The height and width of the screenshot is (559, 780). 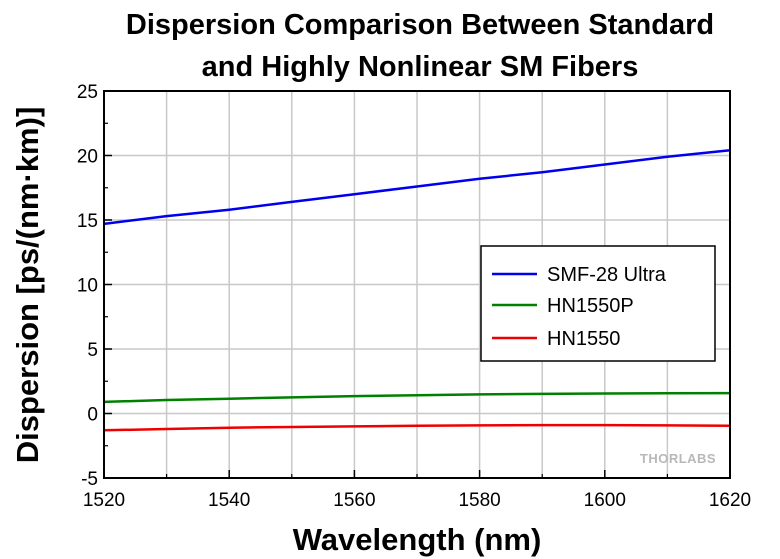 I want to click on legend: SMF-28 Ultra HN1550P HN1550, so click(x=598, y=303).